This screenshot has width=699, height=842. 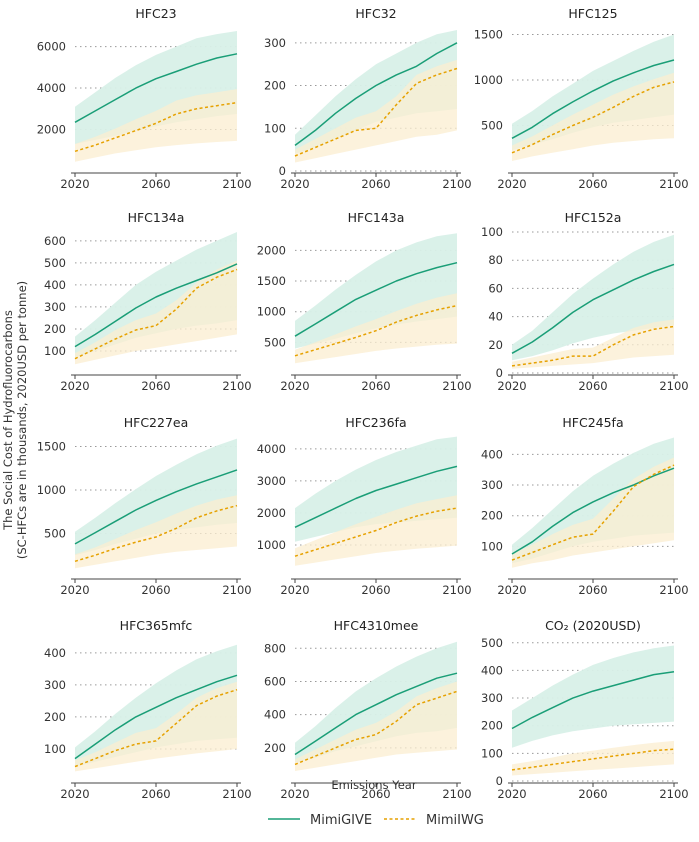 I want to click on panel-hfc227ea: HFC227ea 500 1000 1500 2020 2060 2100, so click(x=144, y=506).